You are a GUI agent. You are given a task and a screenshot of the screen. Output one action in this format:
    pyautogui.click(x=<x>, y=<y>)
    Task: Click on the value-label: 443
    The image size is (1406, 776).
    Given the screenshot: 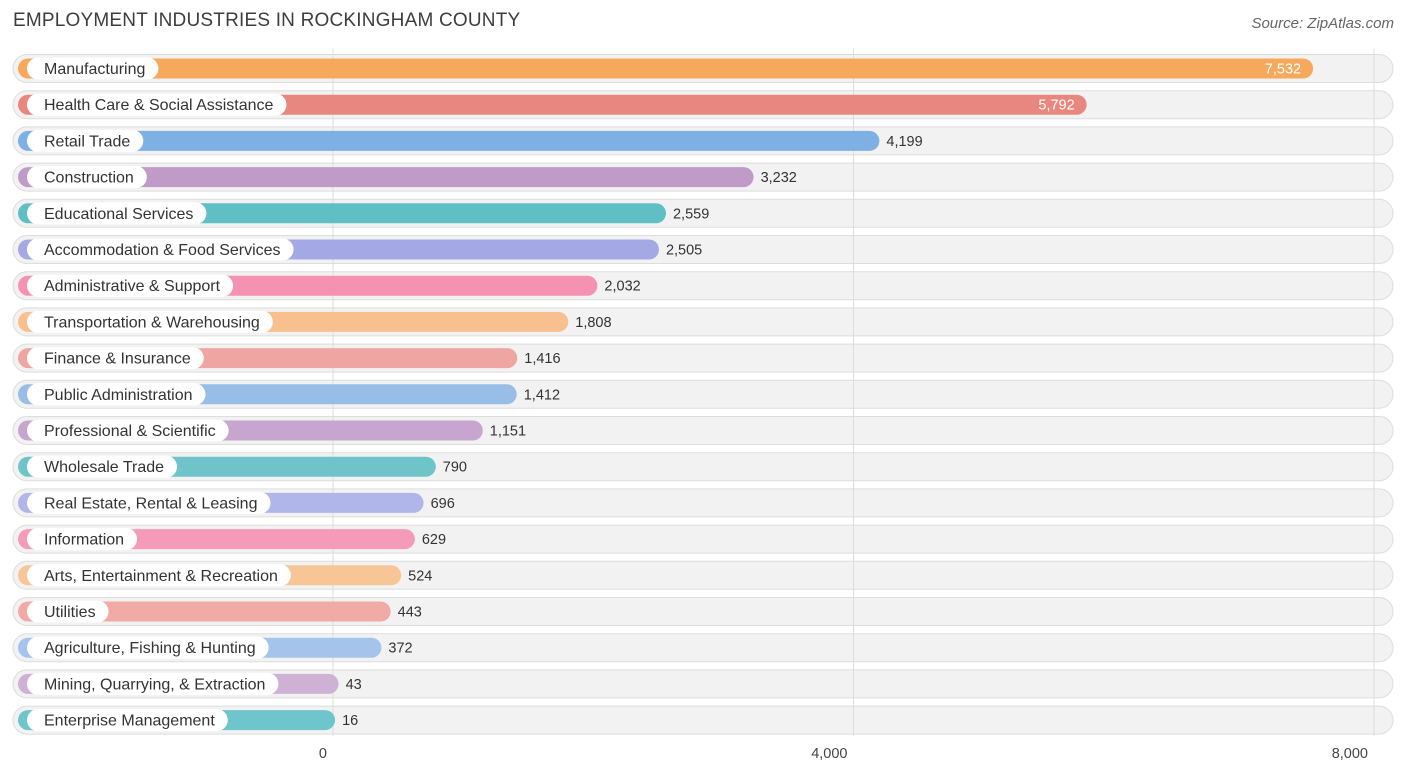 What is the action you would take?
    pyautogui.click(x=410, y=613)
    